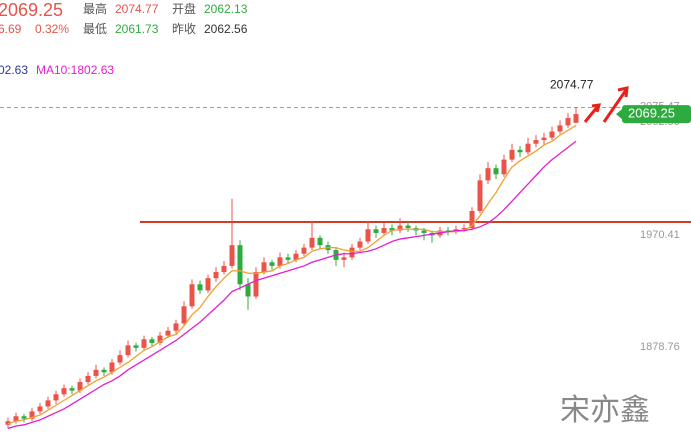  Describe the element at coordinates (14, 70) in the screenshot. I see `ma-label: 02.63` at that location.